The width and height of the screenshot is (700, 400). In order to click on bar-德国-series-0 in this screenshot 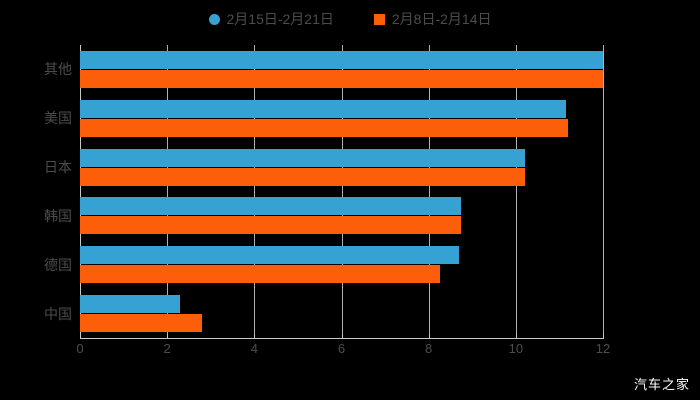, I will do `click(270, 255)`.